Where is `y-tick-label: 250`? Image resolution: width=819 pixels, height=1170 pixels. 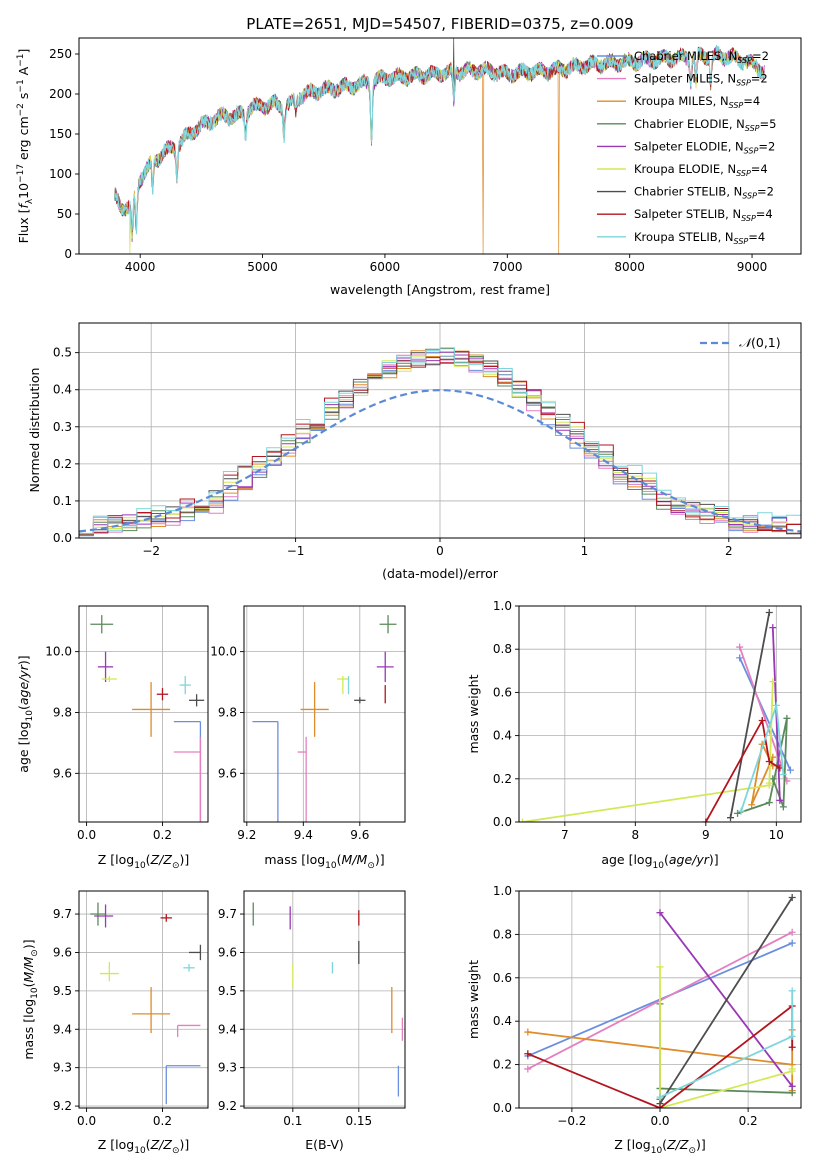
y-tick-label: 250 is located at coordinates (60, 54).